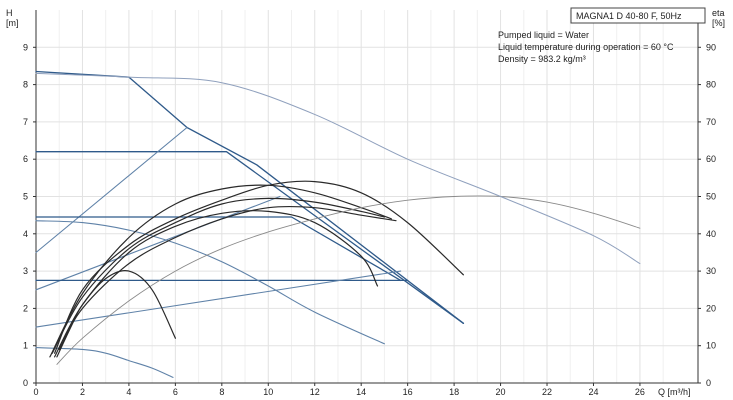  I want to click on x-tick-label: 4, so click(128, 392).